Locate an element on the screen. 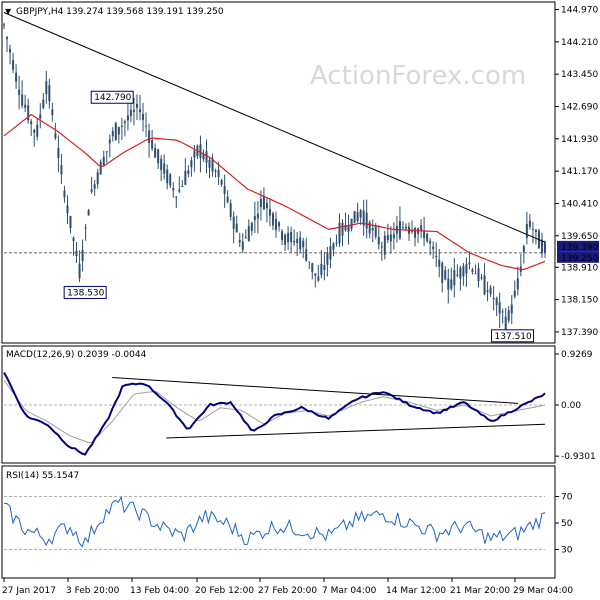 The width and height of the screenshot is (600, 600). macd-axis-label: 0.9269 is located at coordinates (577, 355).